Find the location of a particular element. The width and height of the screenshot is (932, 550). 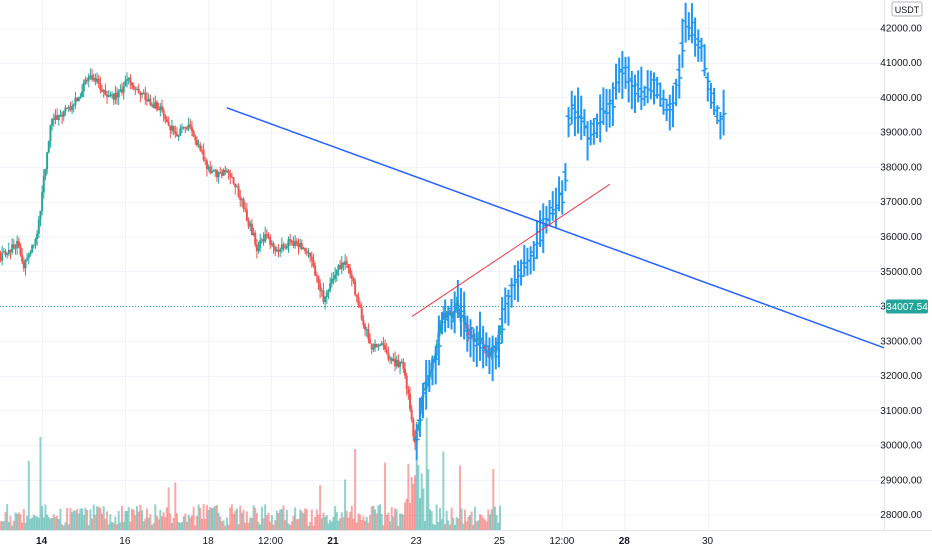

y-tick-label: 30000.00 is located at coordinates (901, 446).